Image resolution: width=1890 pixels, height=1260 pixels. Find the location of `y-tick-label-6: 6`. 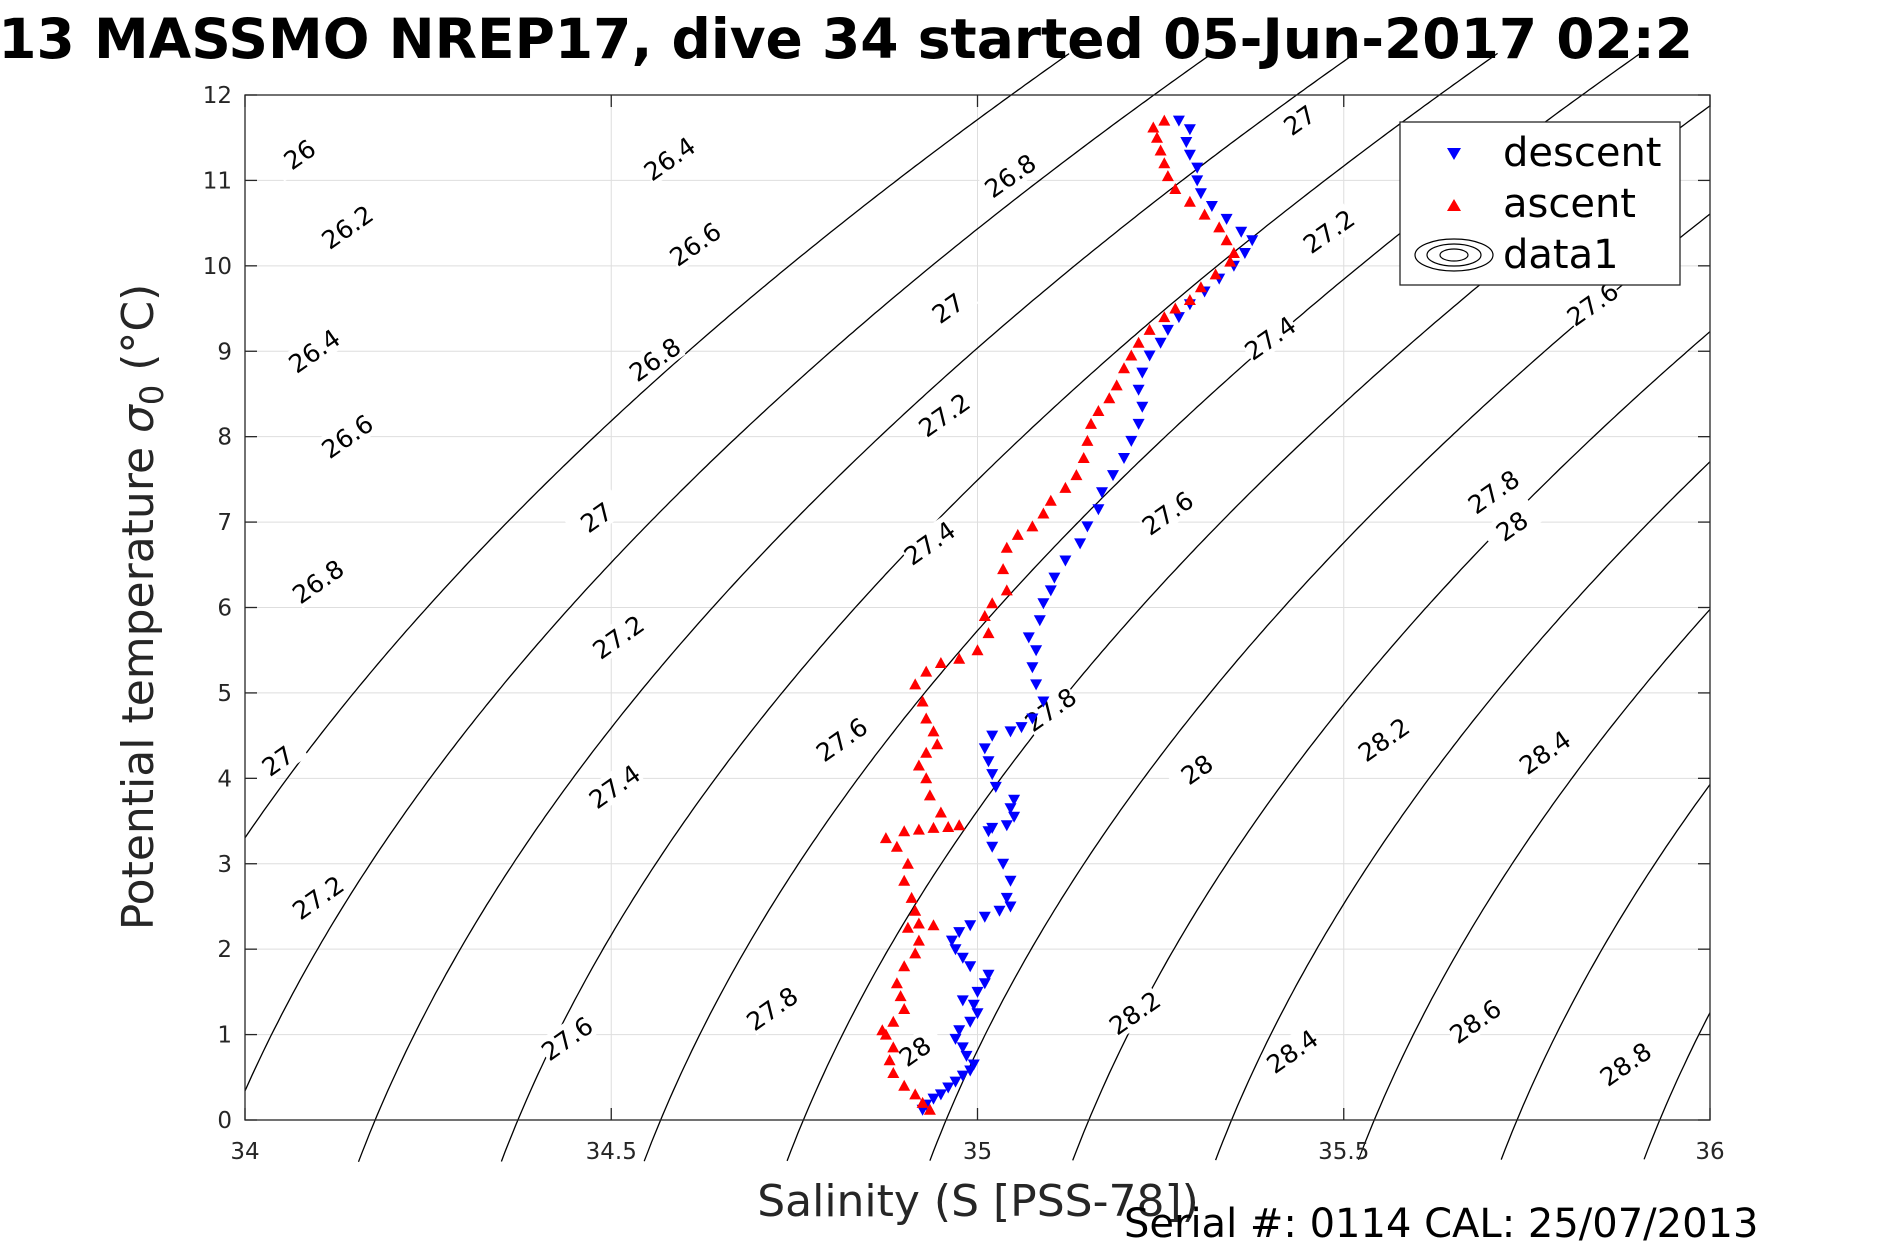

y-tick-label-6: 6 is located at coordinates (224, 609).